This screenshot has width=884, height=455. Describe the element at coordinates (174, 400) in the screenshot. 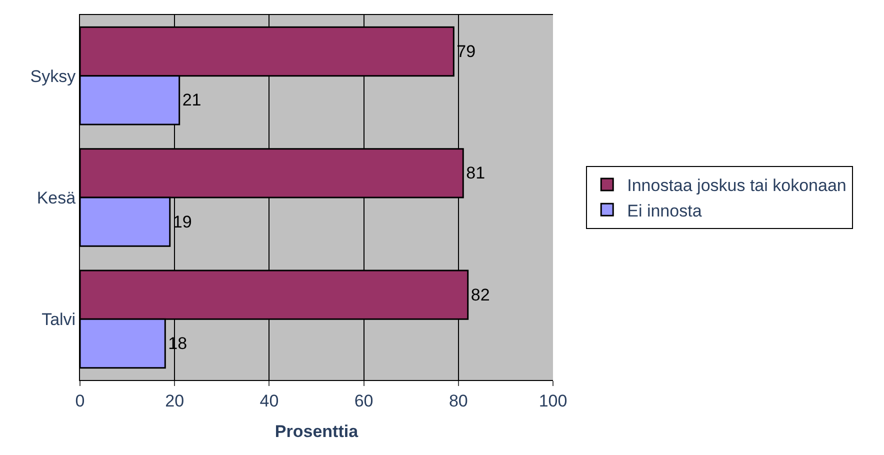

I see `x-tick-label: 20` at that location.